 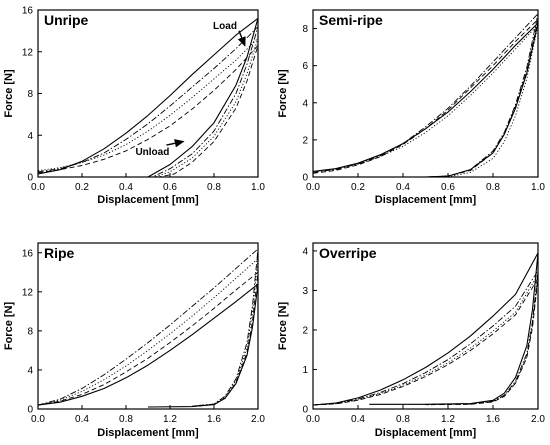 I want to click on annotation-load-label: Load, so click(x=225, y=26).